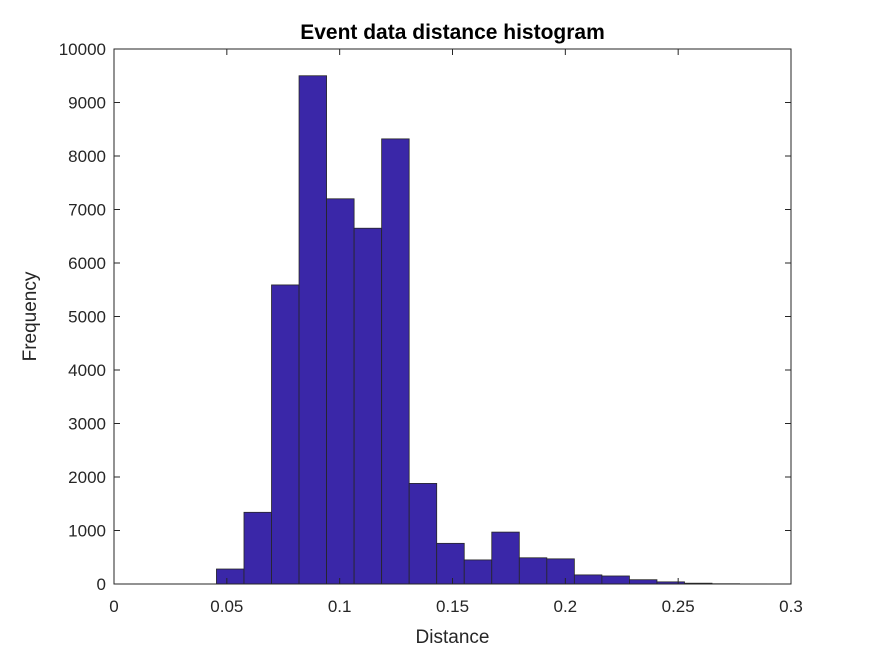 The width and height of the screenshot is (875, 656). What do you see at coordinates (791, 606) in the screenshot?
I see `x-tick-label: 0.3` at bounding box center [791, 606].